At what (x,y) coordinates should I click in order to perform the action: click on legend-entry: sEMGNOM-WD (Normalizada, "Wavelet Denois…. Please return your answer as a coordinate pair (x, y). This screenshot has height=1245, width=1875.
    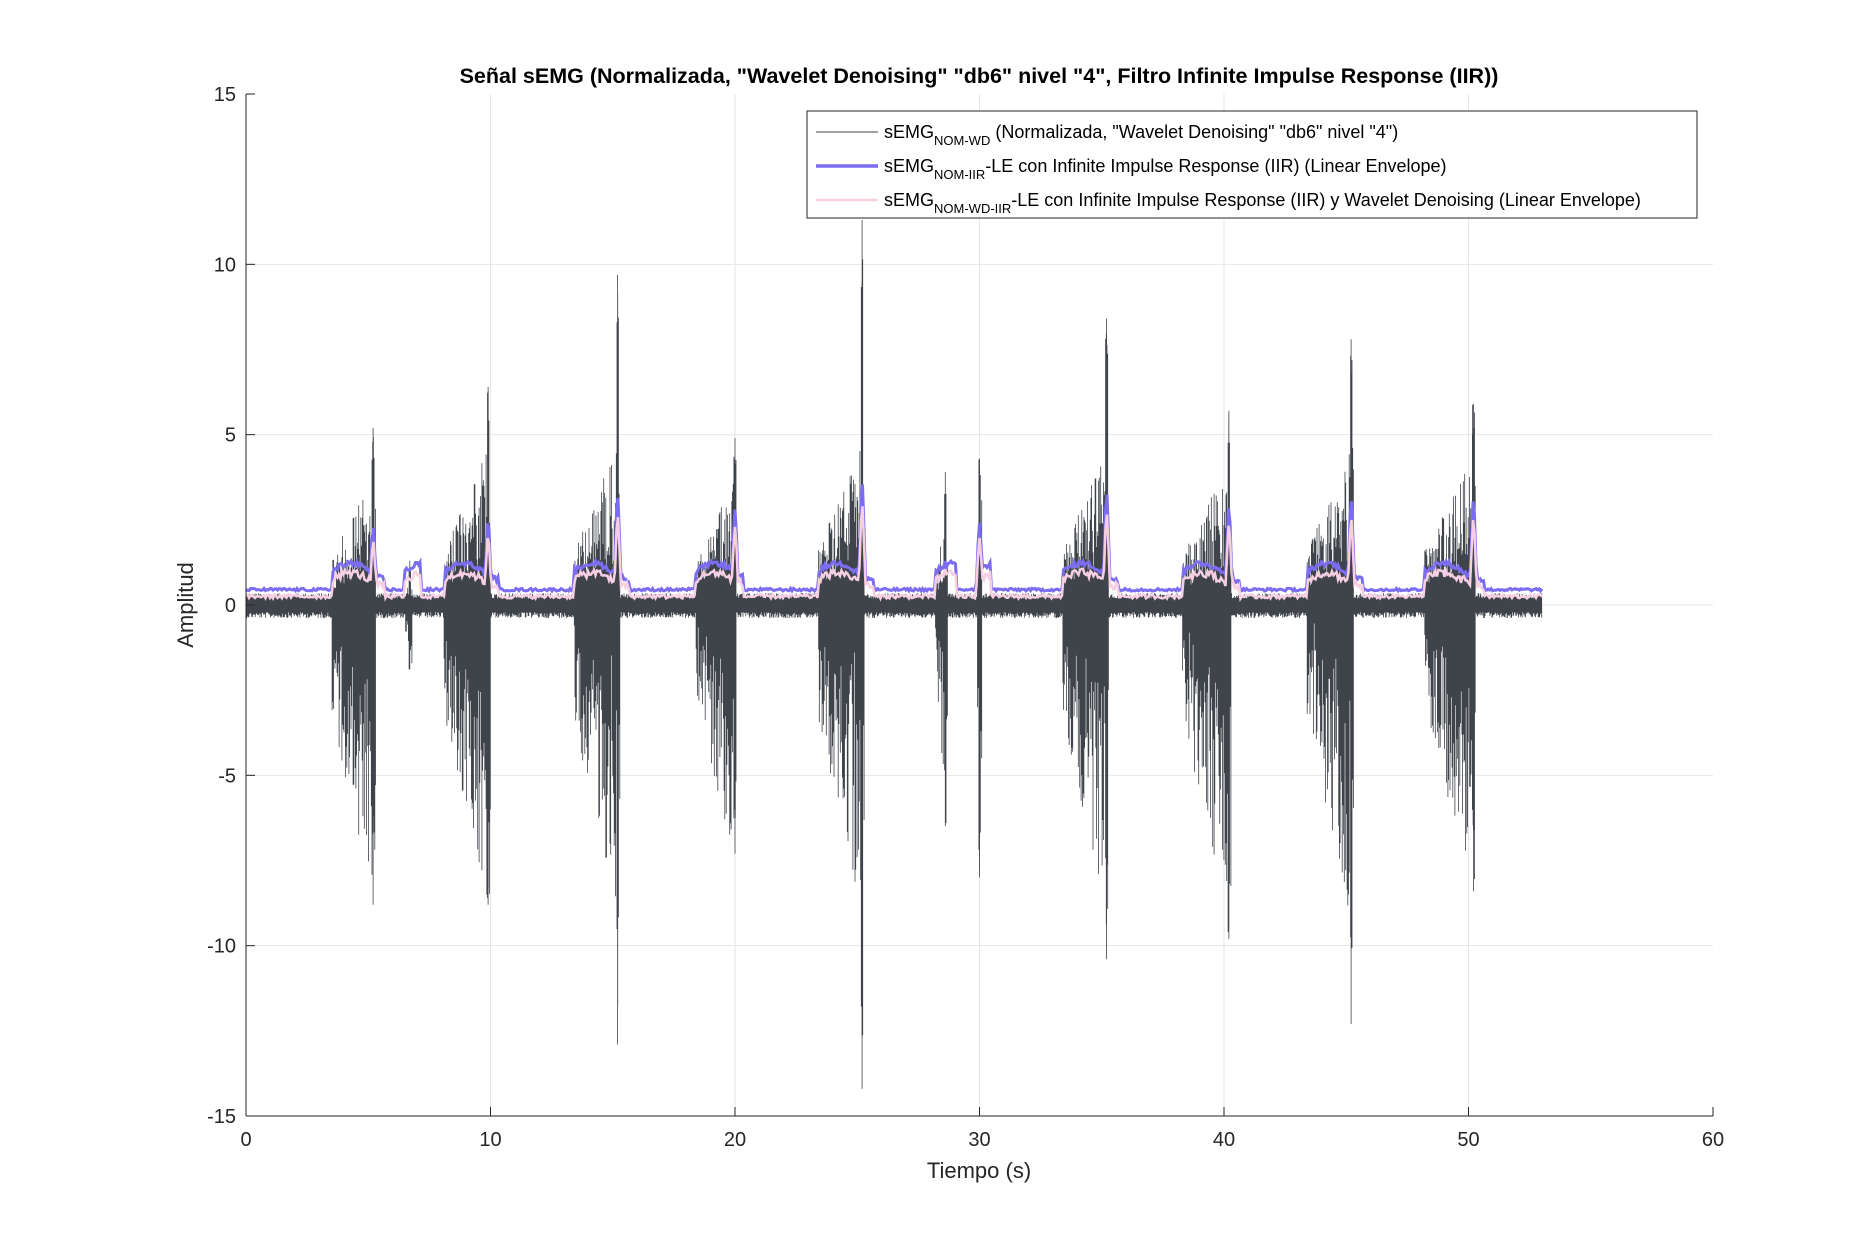
    Looking at the image, I should click on (1141, 135).